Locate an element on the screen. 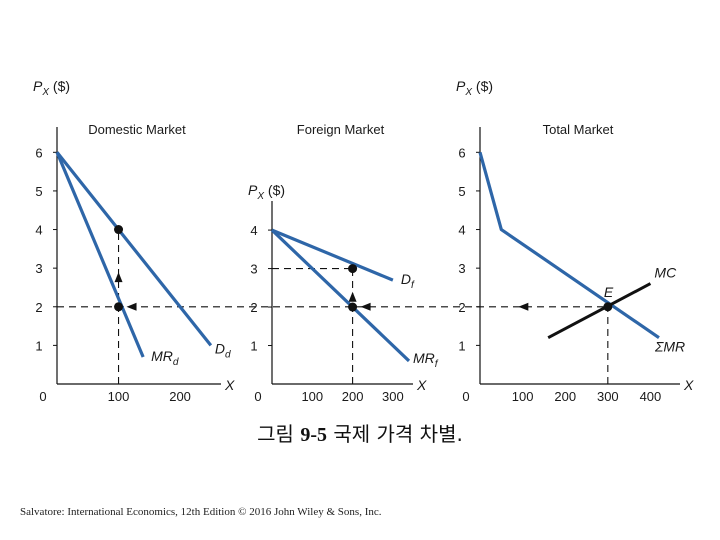 The image size is (720, 540). total-x-tick-label: 200 is located at coordinates (565, 396).